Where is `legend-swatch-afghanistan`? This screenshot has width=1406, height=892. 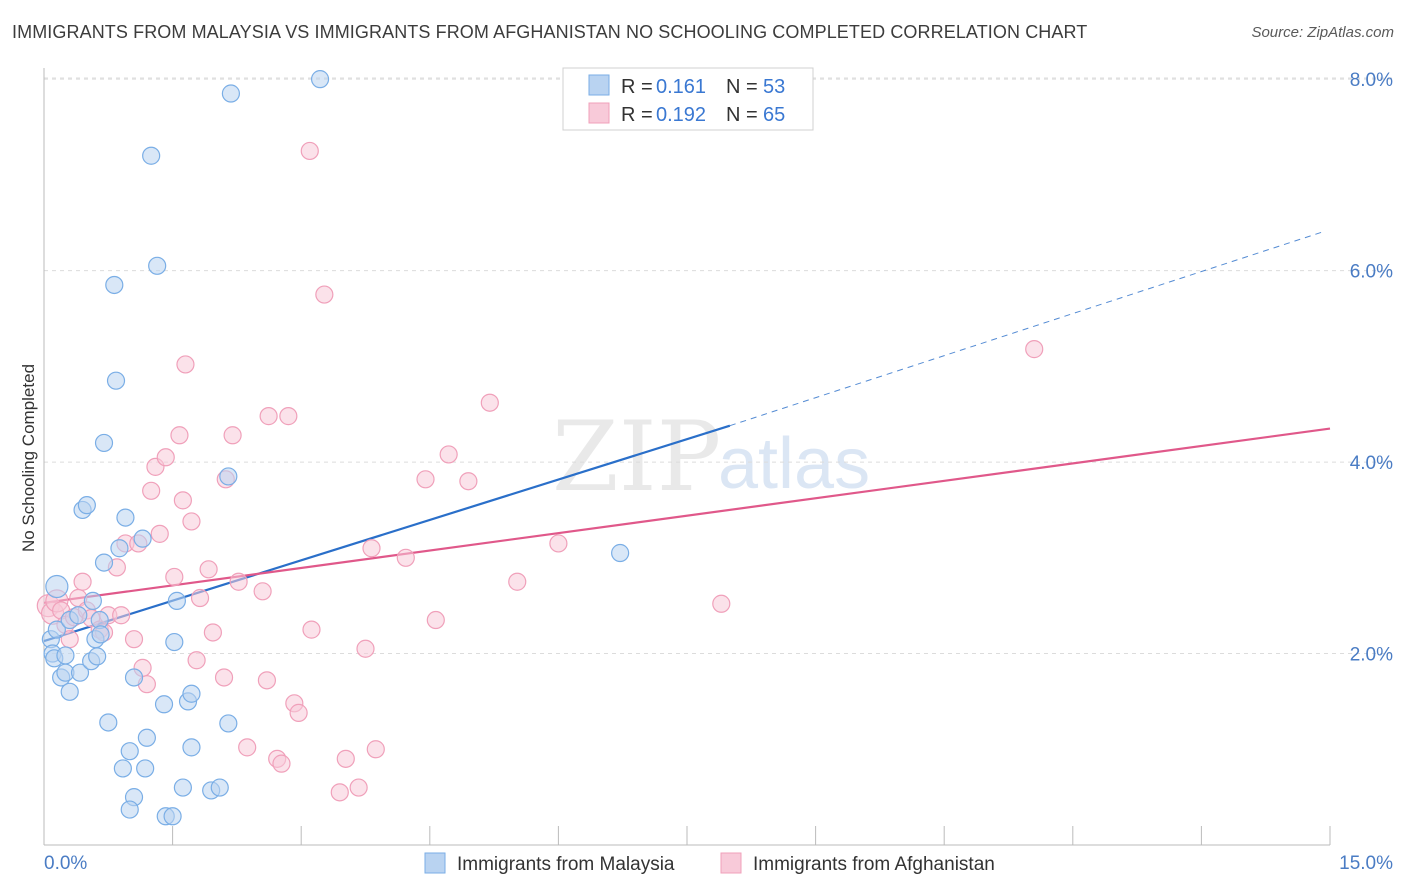
legend-swatch-afghanistan is located at coordinates (599, 113).